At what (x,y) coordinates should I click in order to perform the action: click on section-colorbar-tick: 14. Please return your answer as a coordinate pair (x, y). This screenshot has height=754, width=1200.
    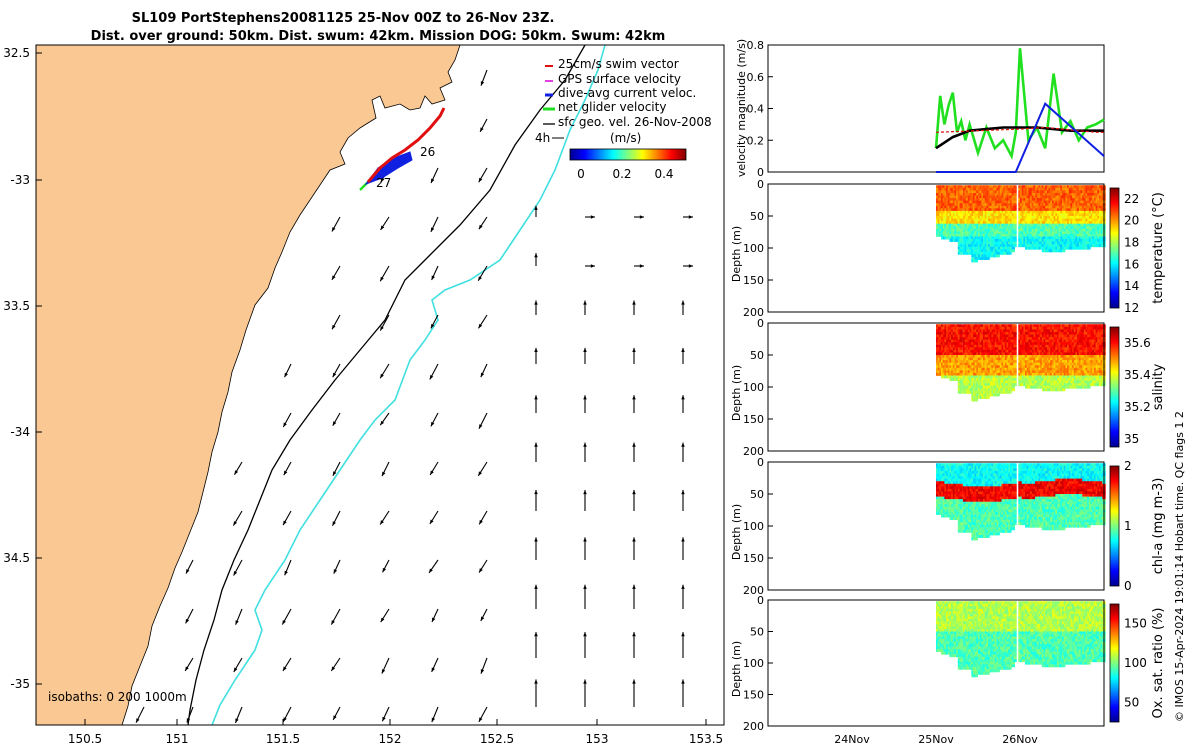
    Looking at the image, I should click on (1131, 286).